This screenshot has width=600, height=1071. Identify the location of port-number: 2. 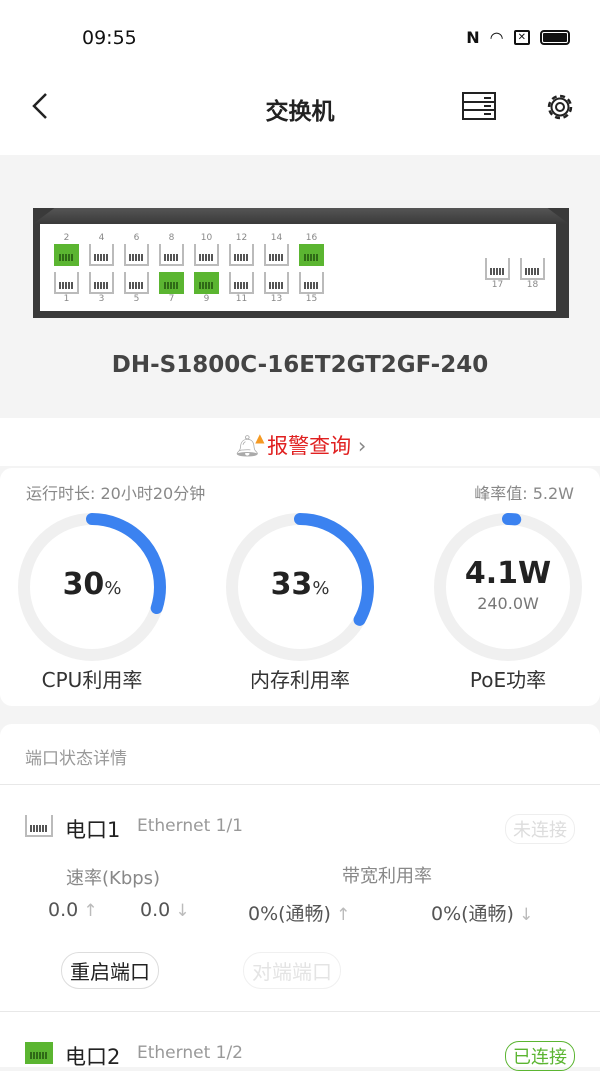
(66, 238).